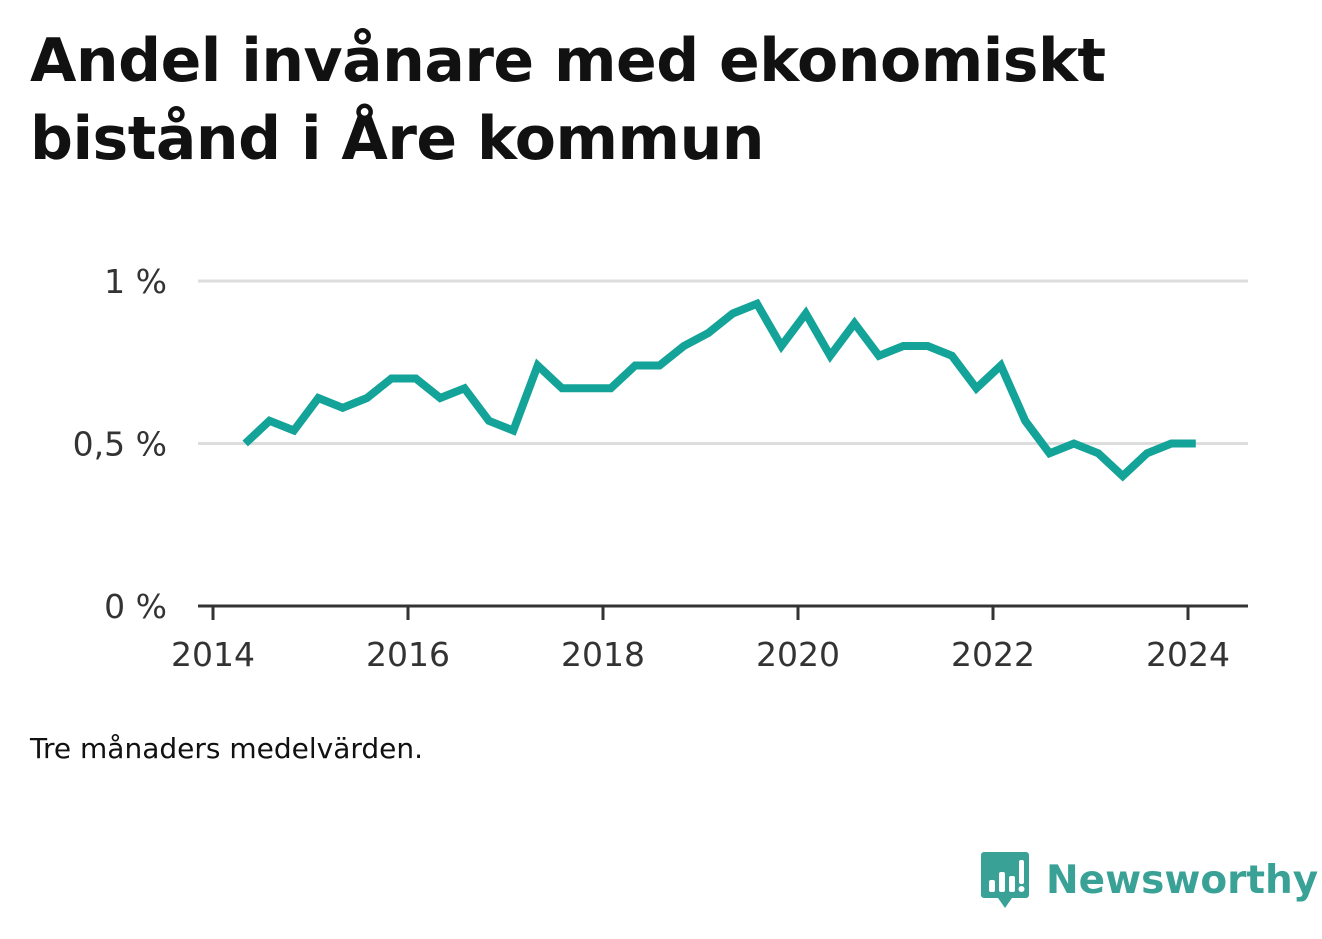 The height and width of the screenshot is (939, 1322). Describe the element at coordinates (135, 606) in the screenshot. I see `y-tick-label: 0 %` at that location.